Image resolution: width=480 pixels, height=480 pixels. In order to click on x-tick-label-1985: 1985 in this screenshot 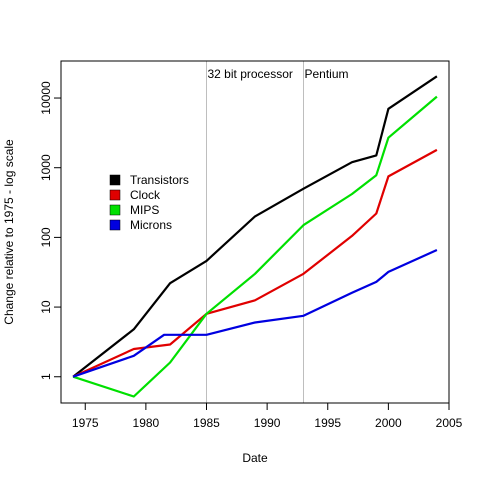, I will do `click(206, 423)`.